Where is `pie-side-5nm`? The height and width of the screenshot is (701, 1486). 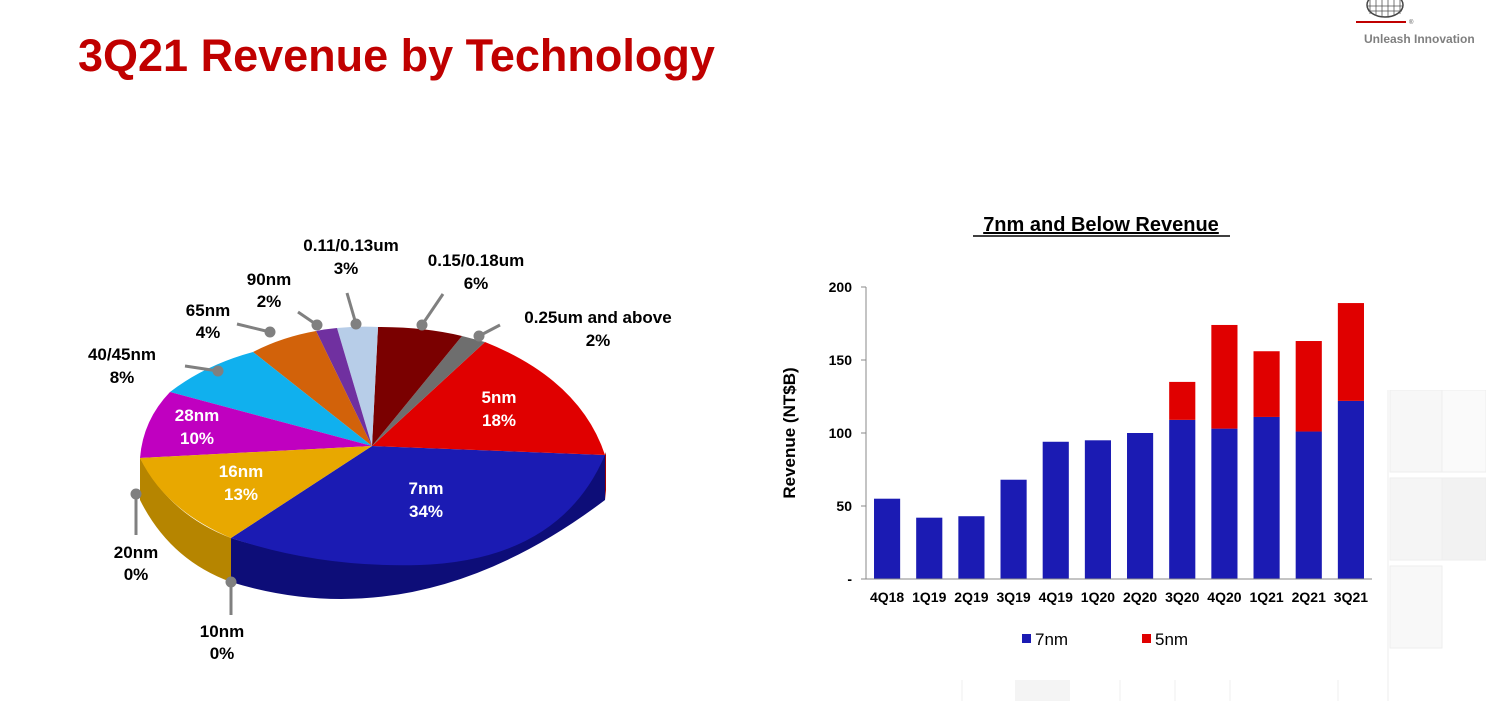 pie-side-5nm is located at coordinates (605, 476).